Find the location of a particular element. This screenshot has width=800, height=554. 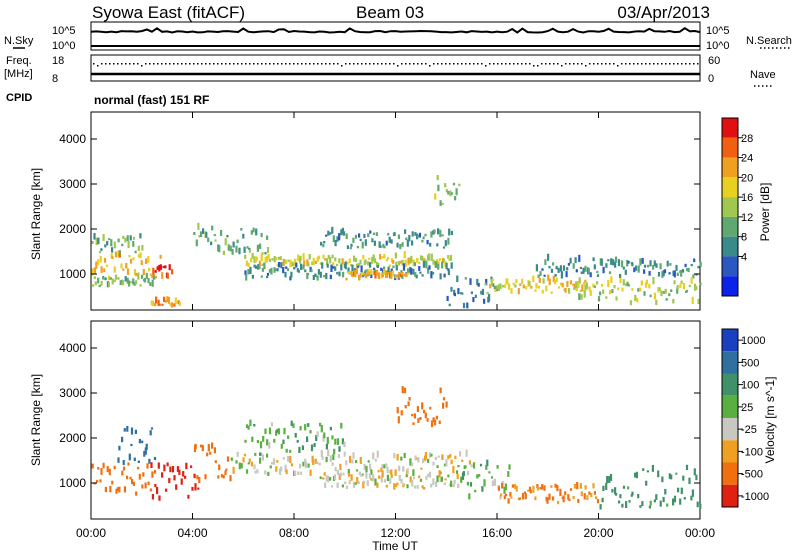

y-tick-label: 4000 is located at coordinates (72, 139).